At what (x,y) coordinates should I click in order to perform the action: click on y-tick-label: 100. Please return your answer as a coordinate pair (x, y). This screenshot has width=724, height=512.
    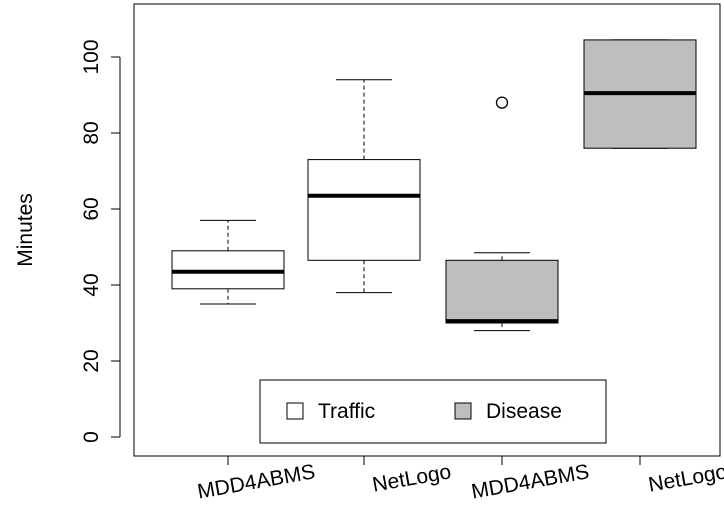
    Looking at the image, I should click on (91, 56).